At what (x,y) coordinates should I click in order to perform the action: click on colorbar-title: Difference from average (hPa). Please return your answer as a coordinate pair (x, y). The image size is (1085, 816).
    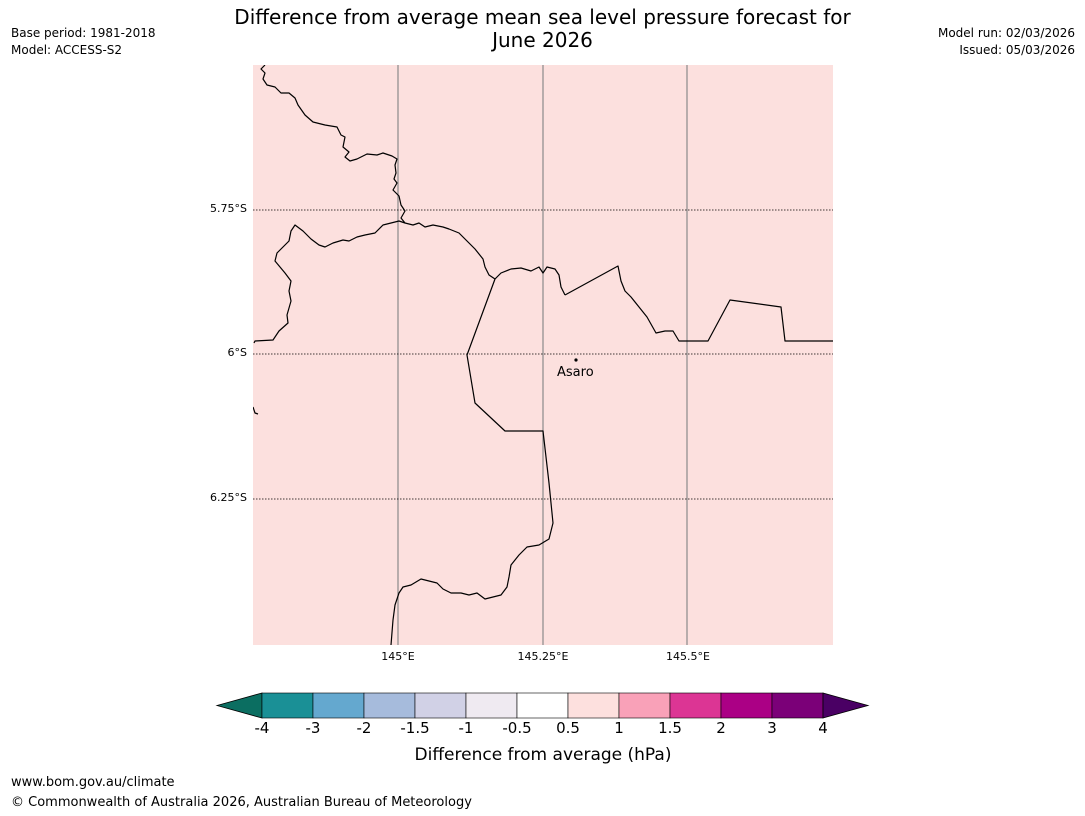
    Looking at the image, I should click on (543, 755).